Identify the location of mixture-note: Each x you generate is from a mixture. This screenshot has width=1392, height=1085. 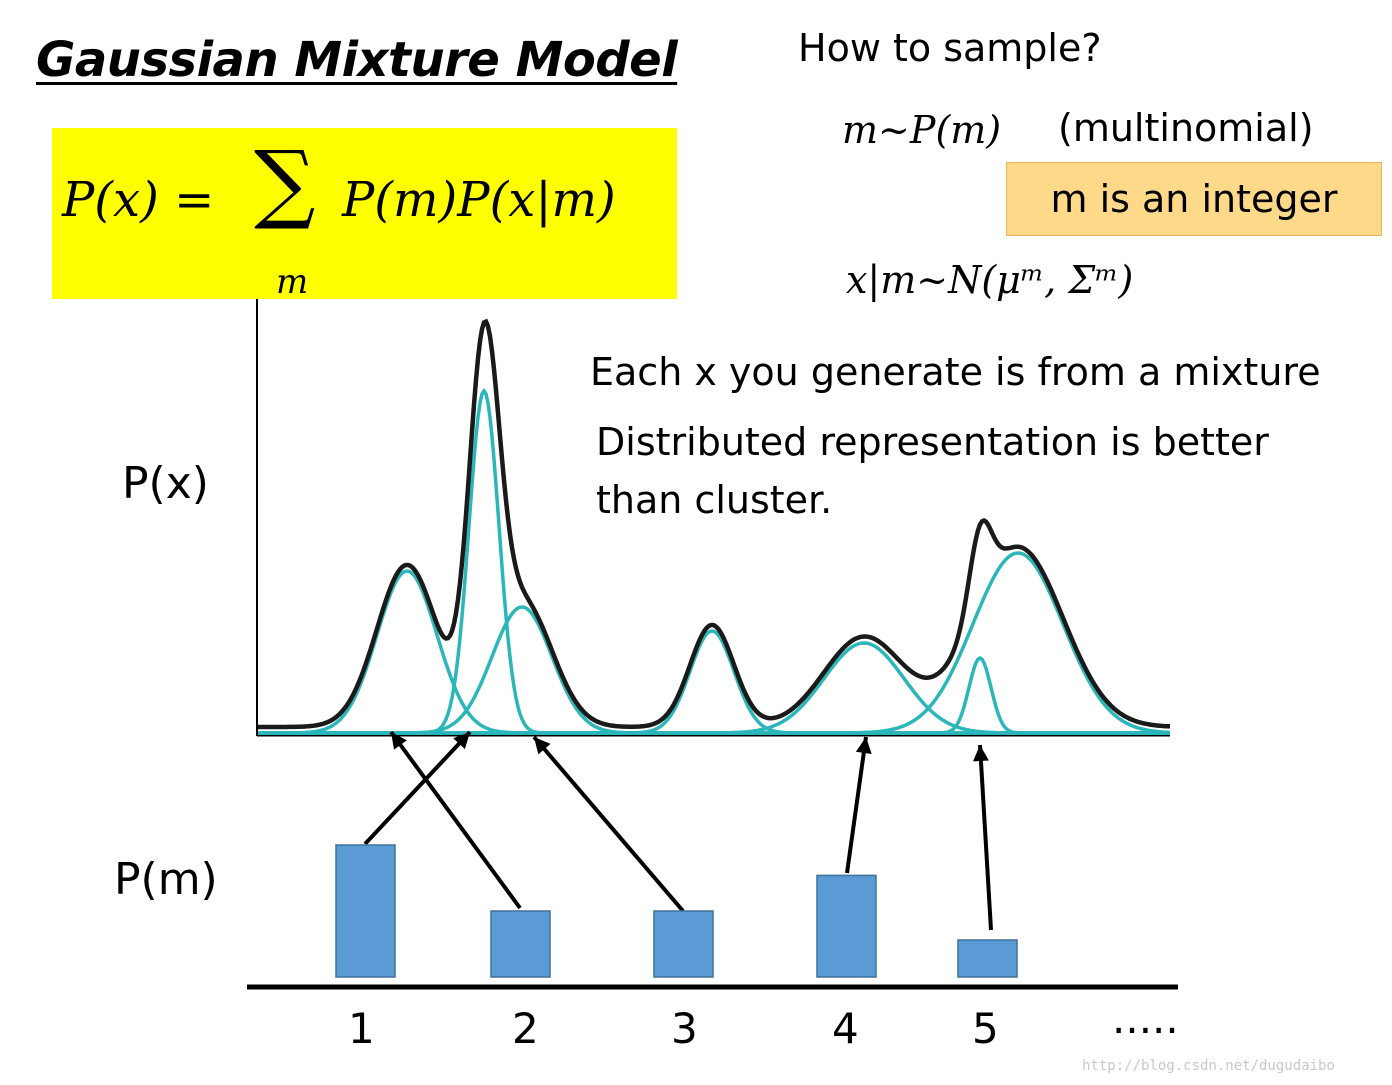
(955, 372).